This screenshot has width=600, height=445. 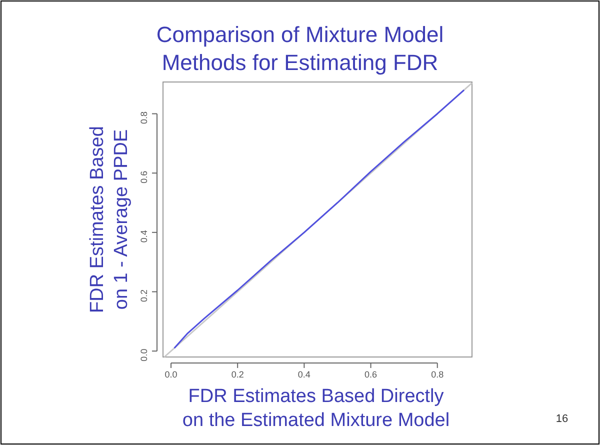 What do you see at coordinates (144, 355) in the screenshot?
I see `y-tick-label: 0.0` at bounding box center [144, 355].